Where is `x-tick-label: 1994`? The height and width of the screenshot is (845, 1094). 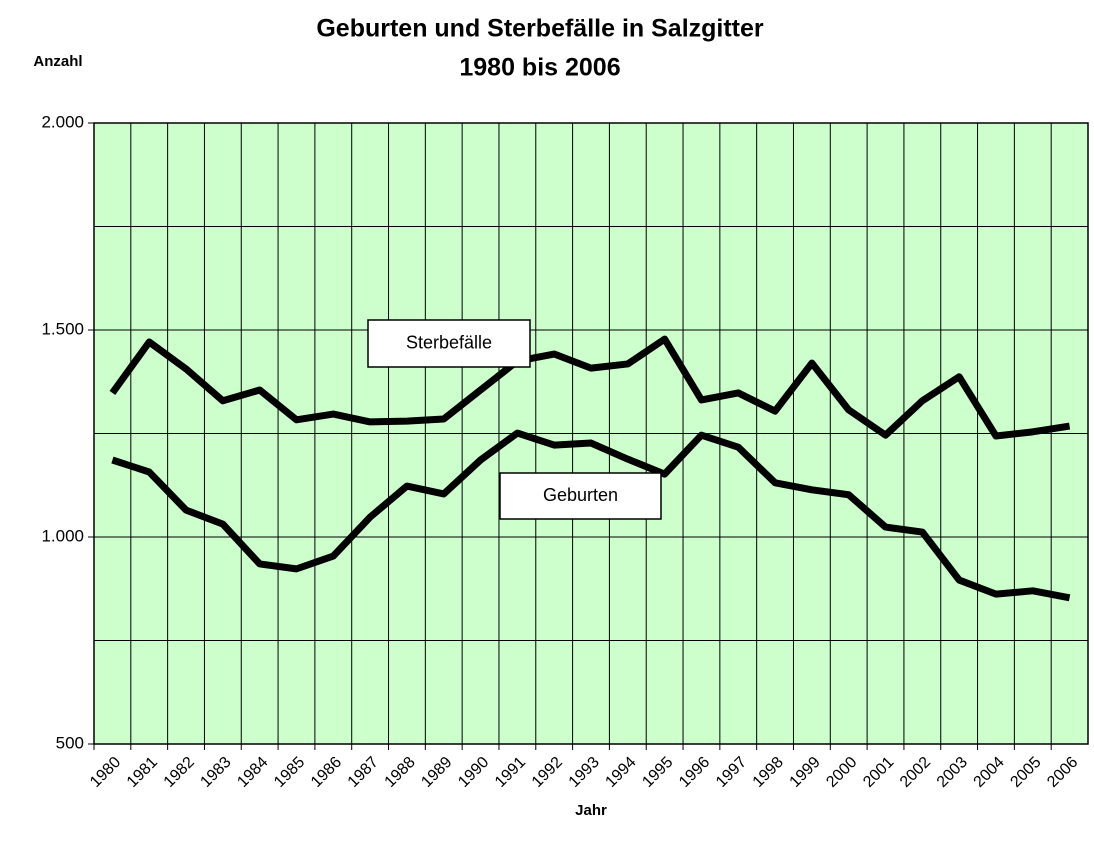 x-tick-label: 1994 is located at coordinates (620, 772).